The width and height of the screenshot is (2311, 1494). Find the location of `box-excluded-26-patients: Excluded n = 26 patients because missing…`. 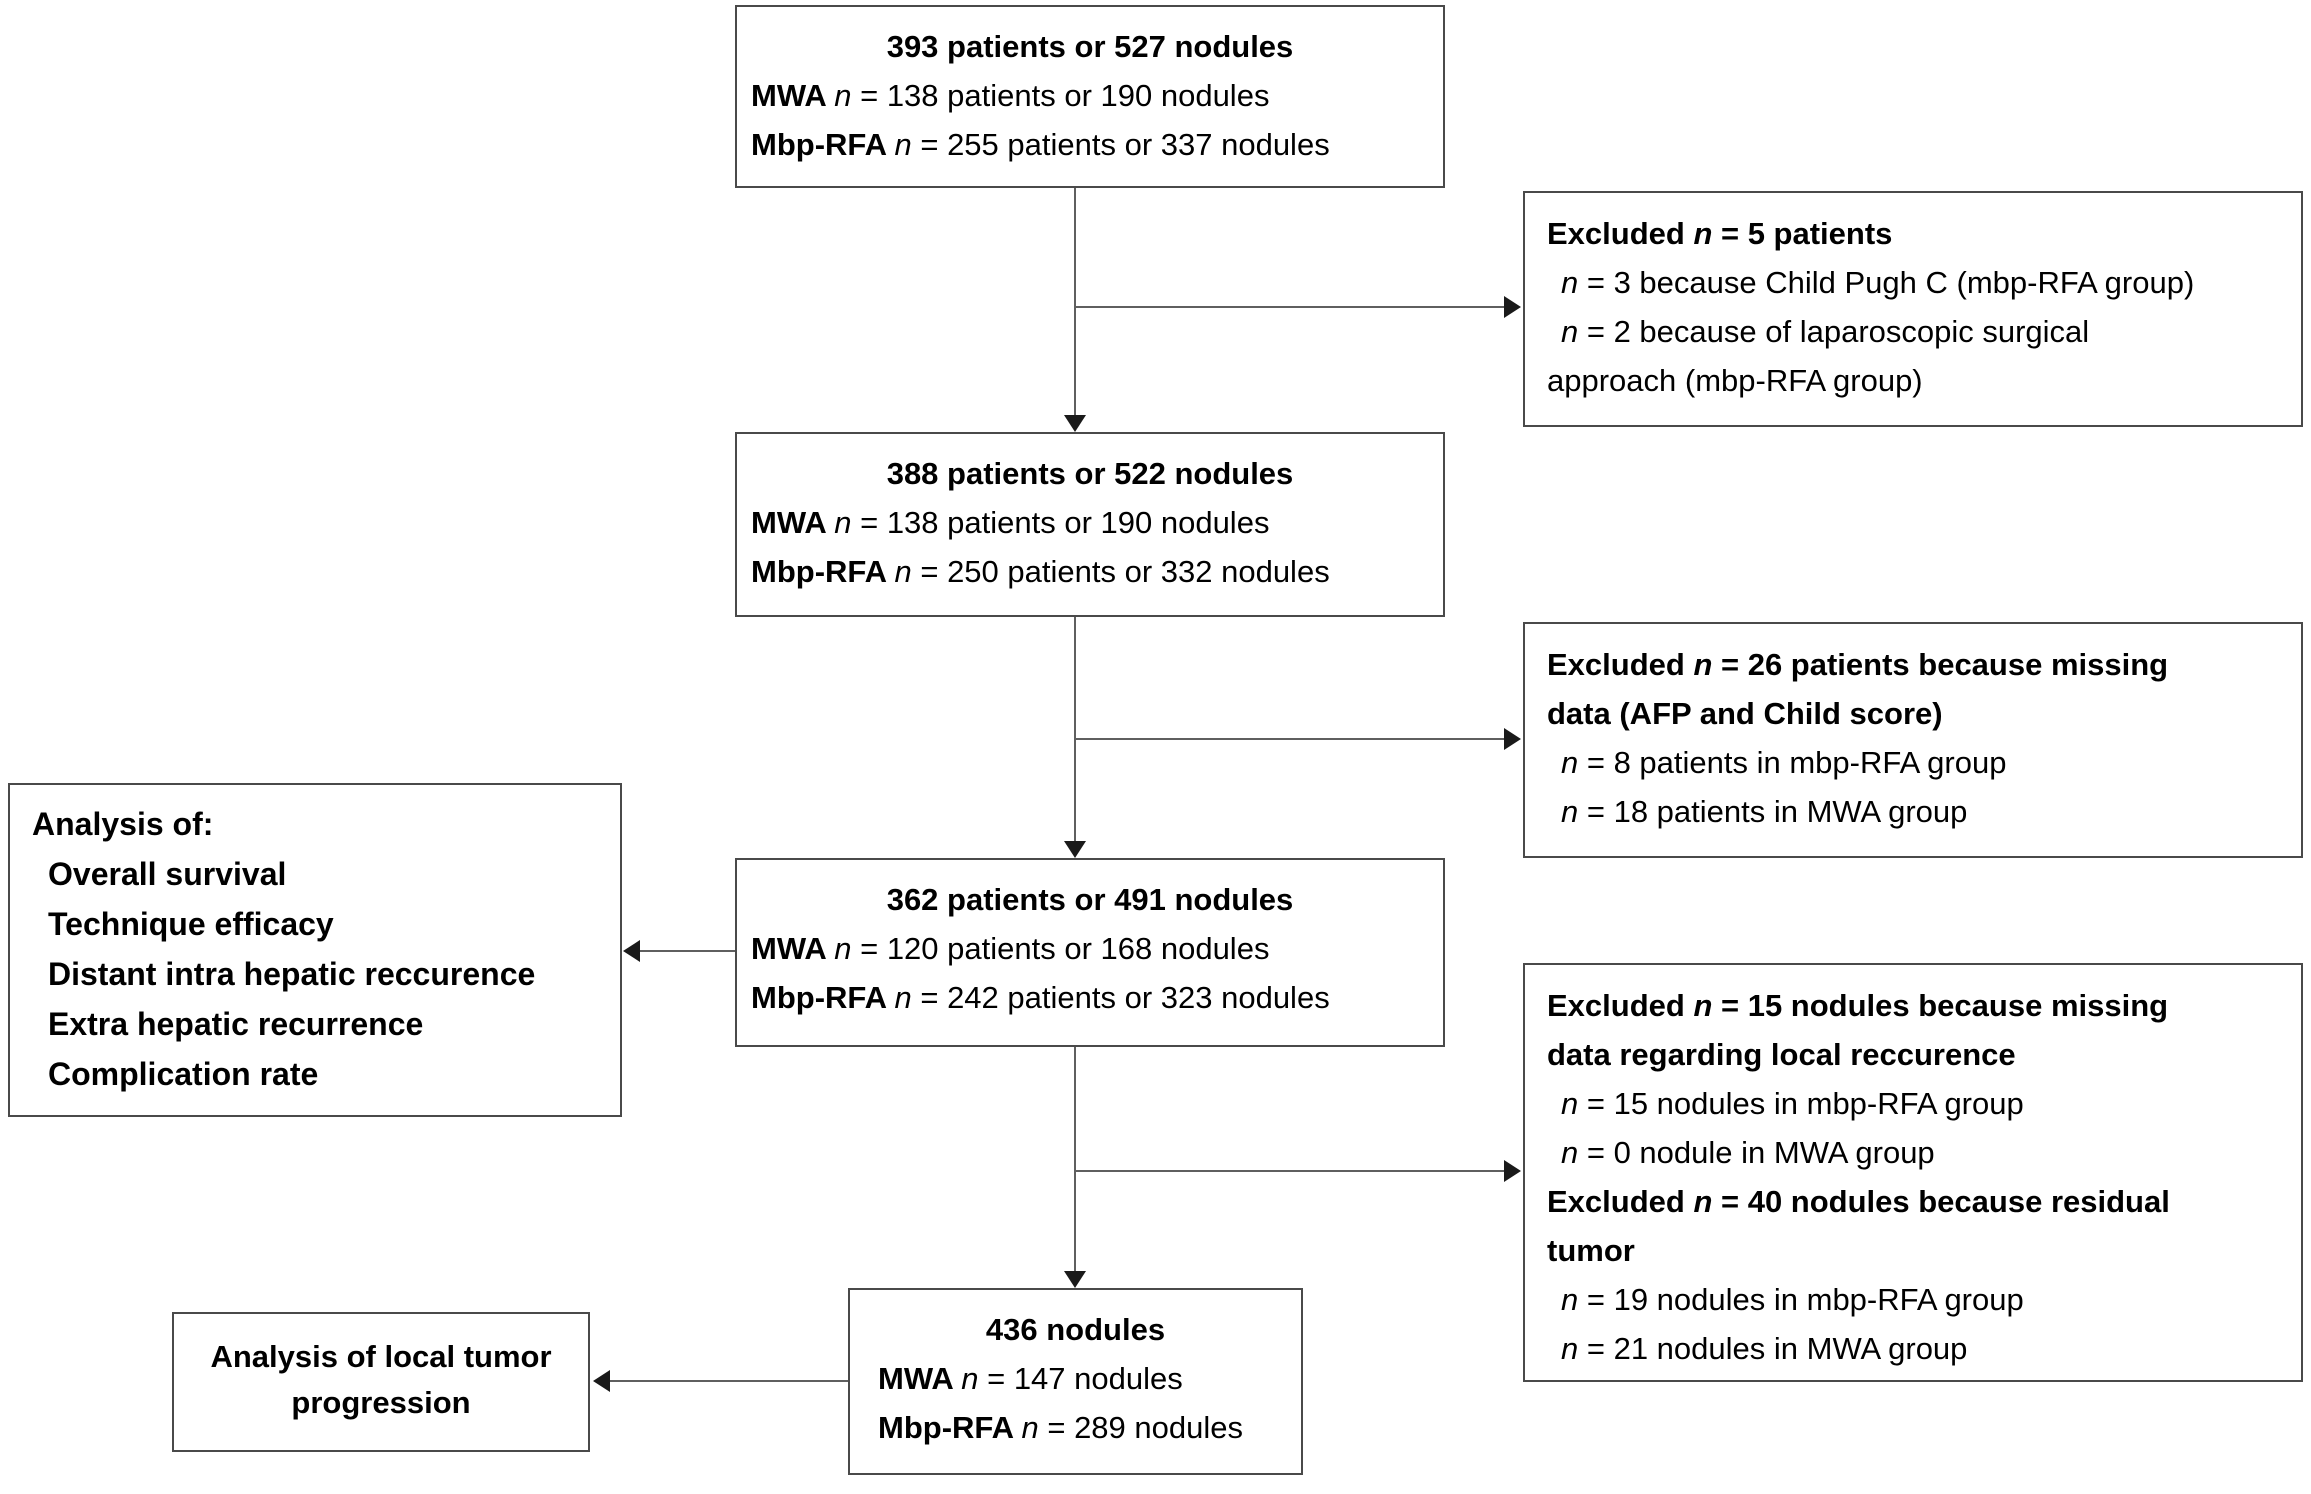

box-excluded-26-patients: Excluded n = 26 patients because missing… is located at coordinates (1913, 740).